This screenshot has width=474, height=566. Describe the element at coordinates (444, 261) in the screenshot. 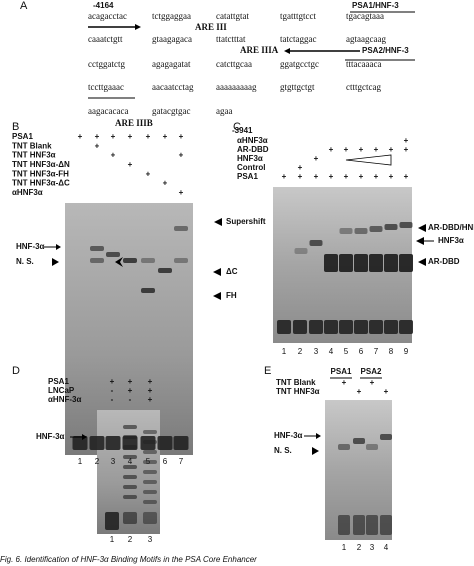

I see `annotation: AR-DBD` at that location.